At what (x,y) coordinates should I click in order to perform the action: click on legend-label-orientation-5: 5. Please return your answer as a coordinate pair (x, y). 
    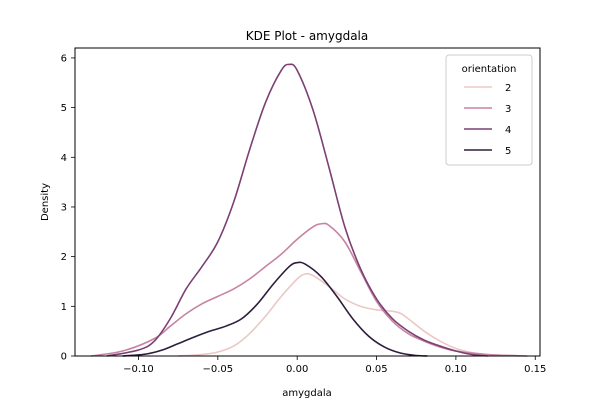
    Looking at the image, I should click on (508, 151).